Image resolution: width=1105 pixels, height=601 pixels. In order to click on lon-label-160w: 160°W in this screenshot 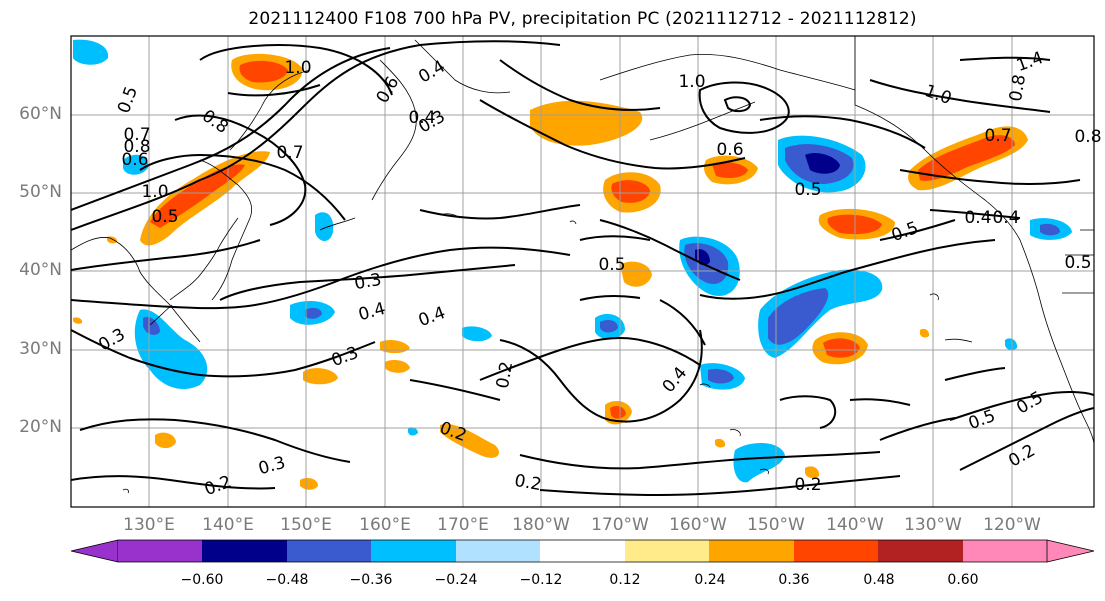, I will do `click(698, 525)`.